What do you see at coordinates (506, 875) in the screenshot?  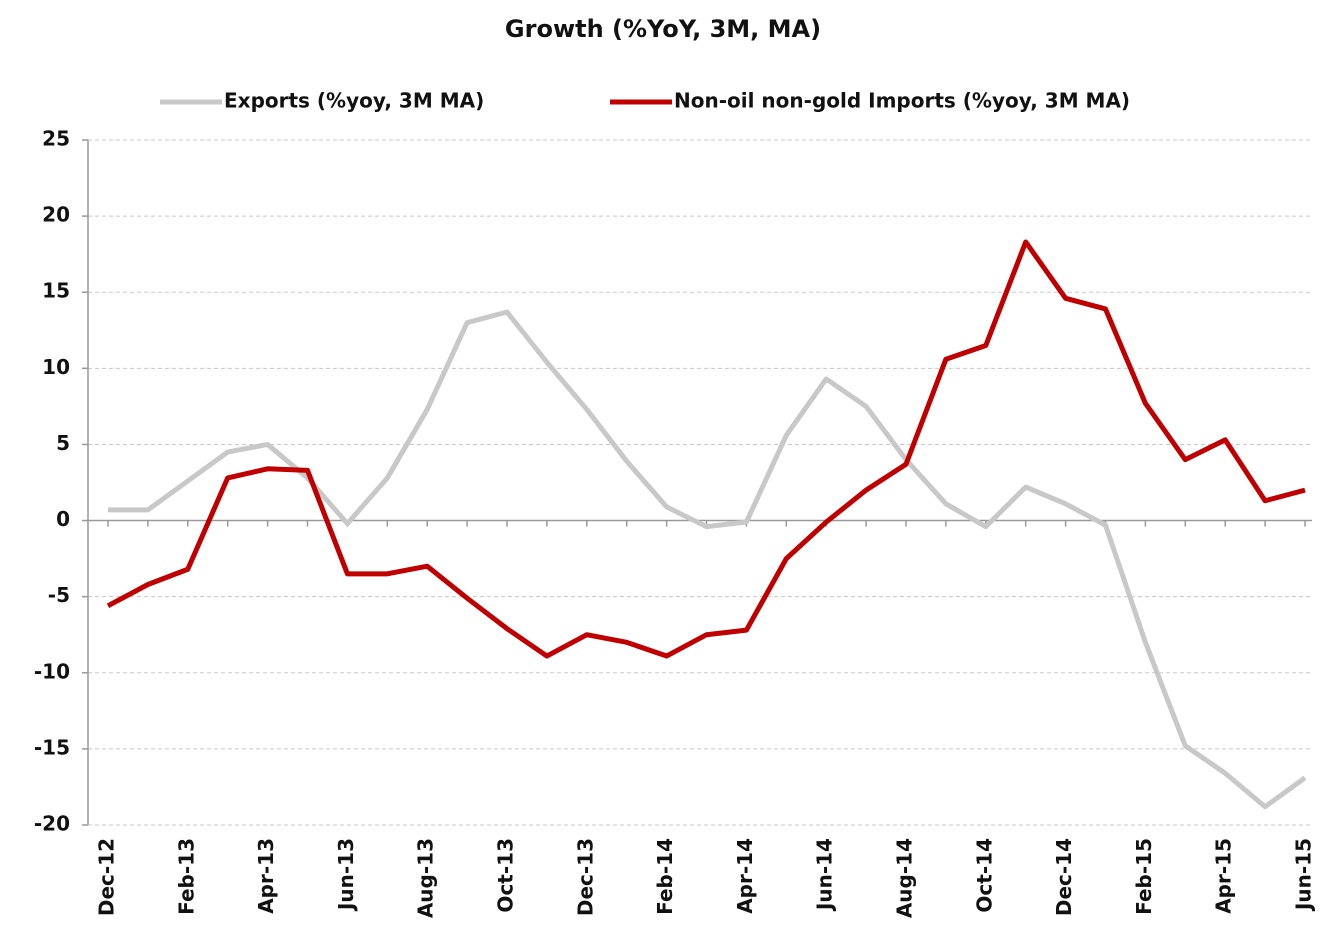 I see `x-tick-label: Oct-13` at bounding box center [506, 875].